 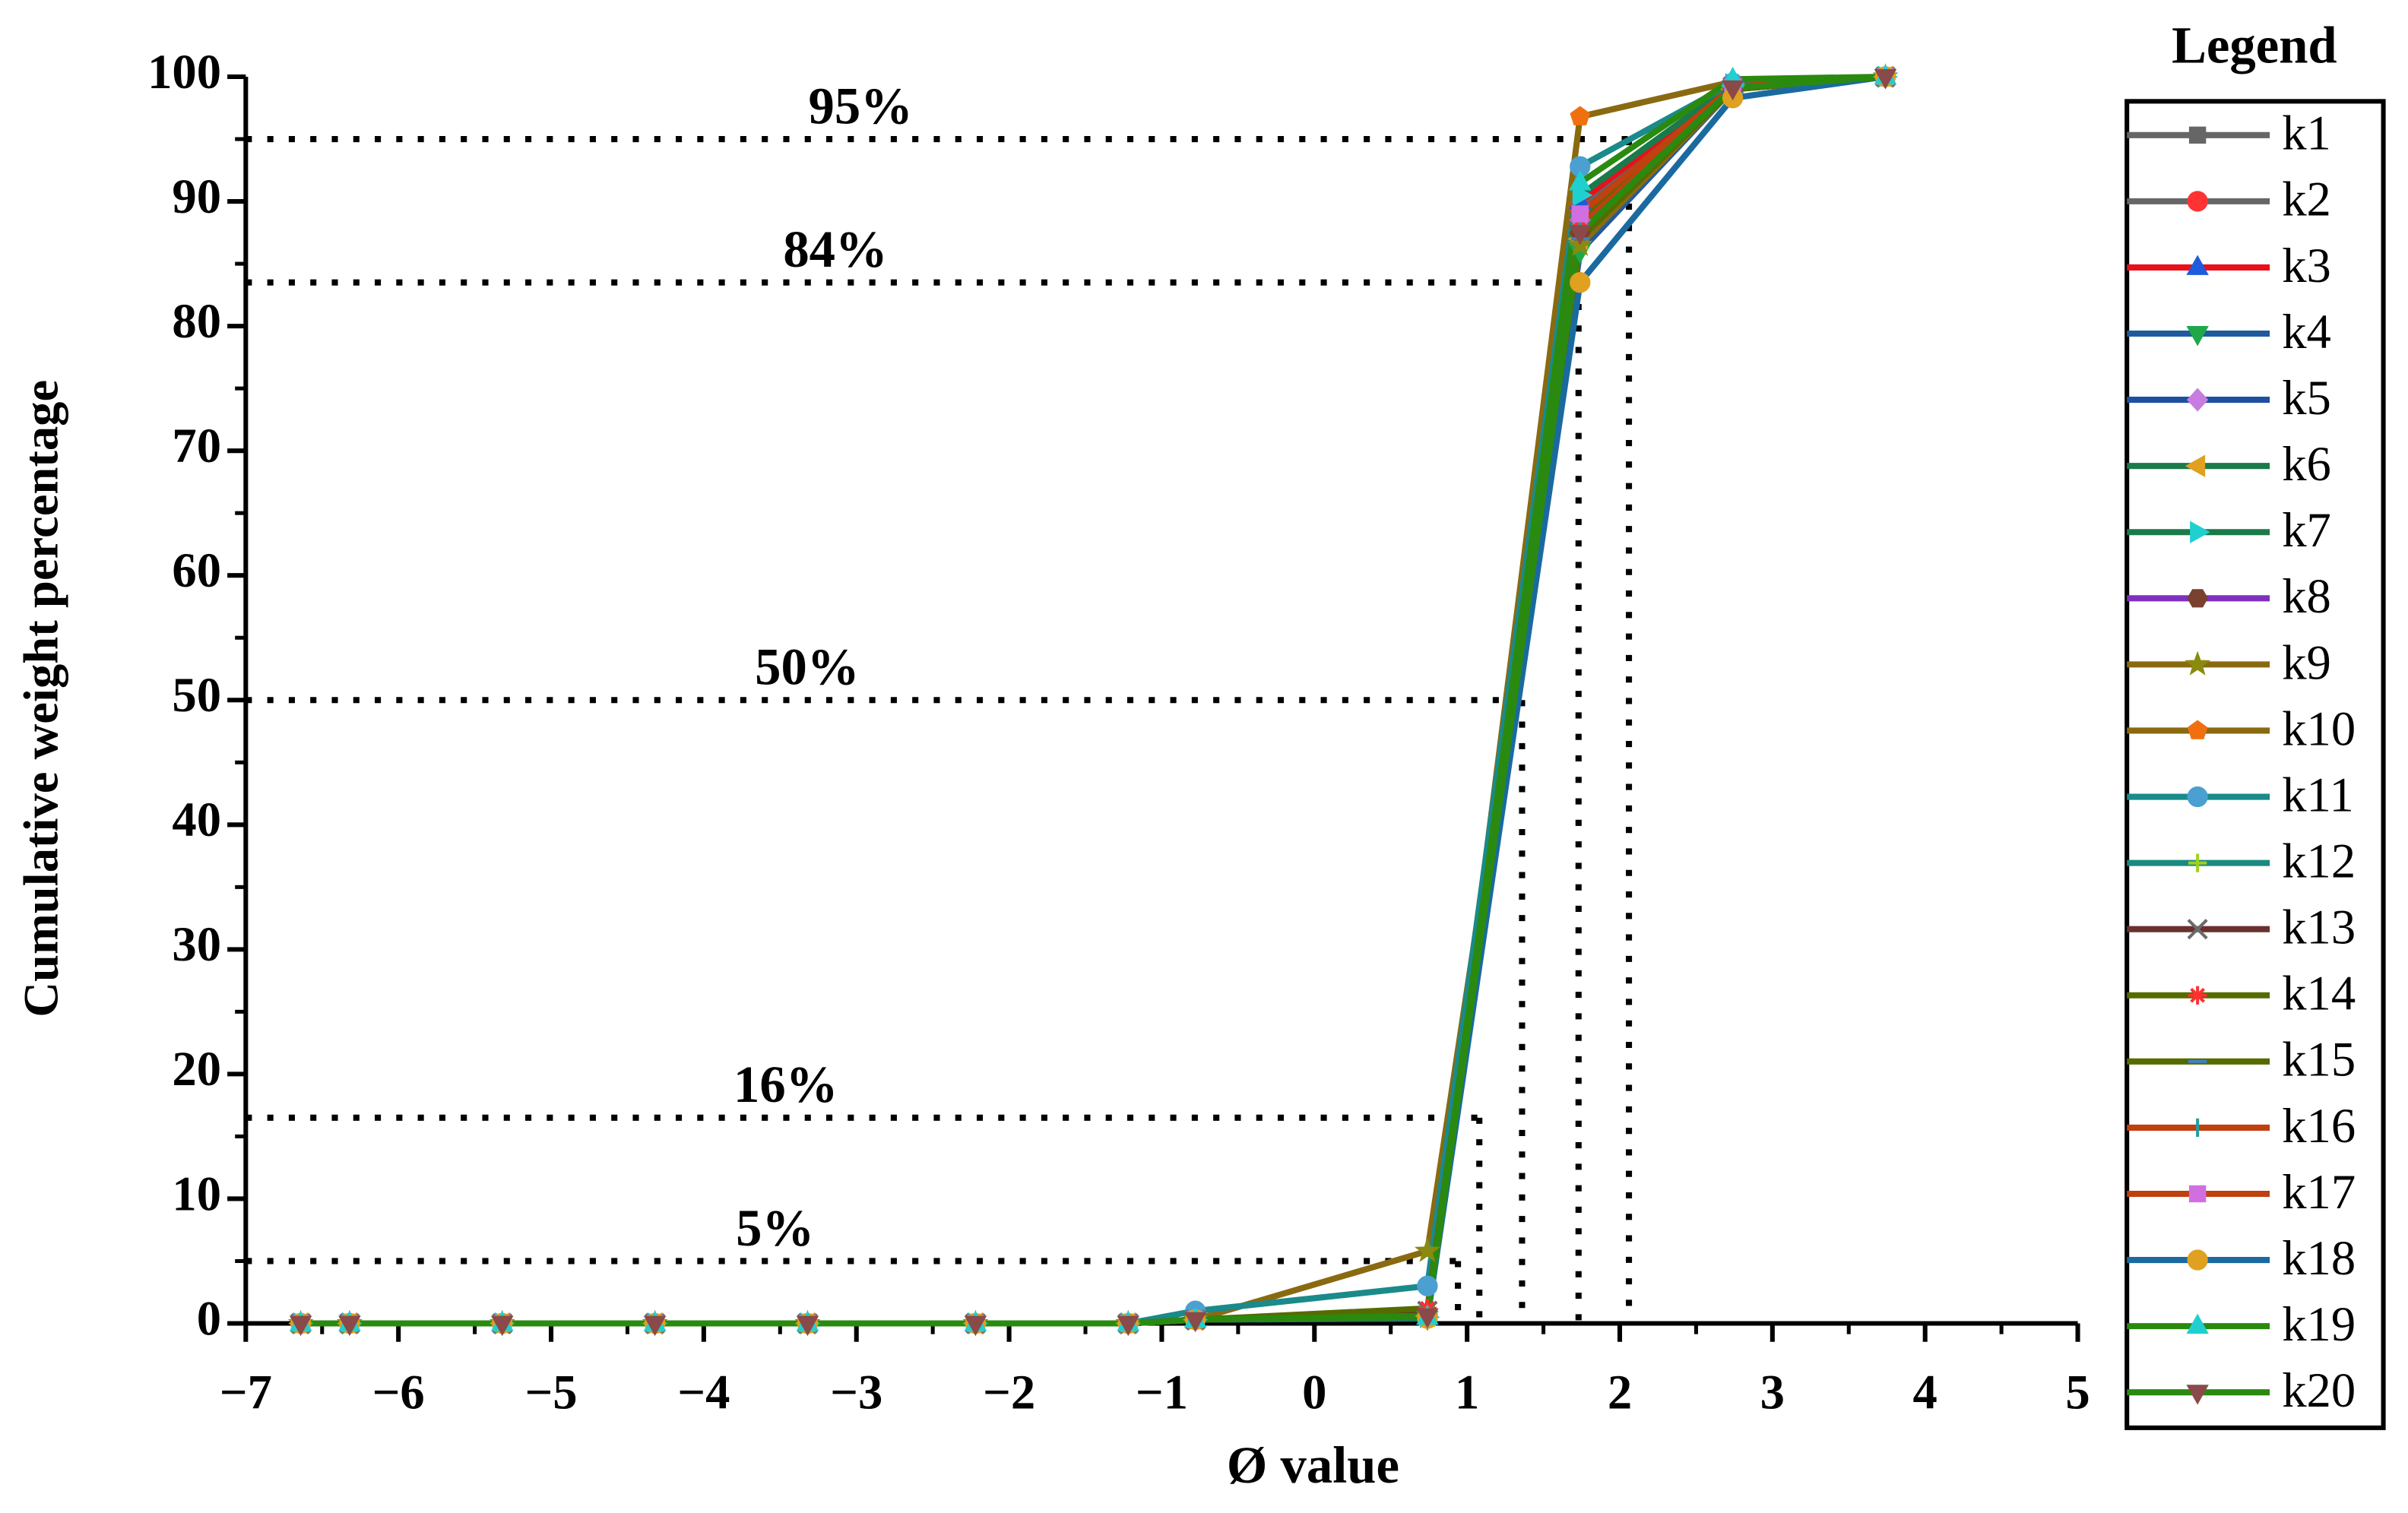 What do you see at coordinates (2306, 265) in the screenshot?
I see `legend-label: k3` at bounding box center [2306, 265].